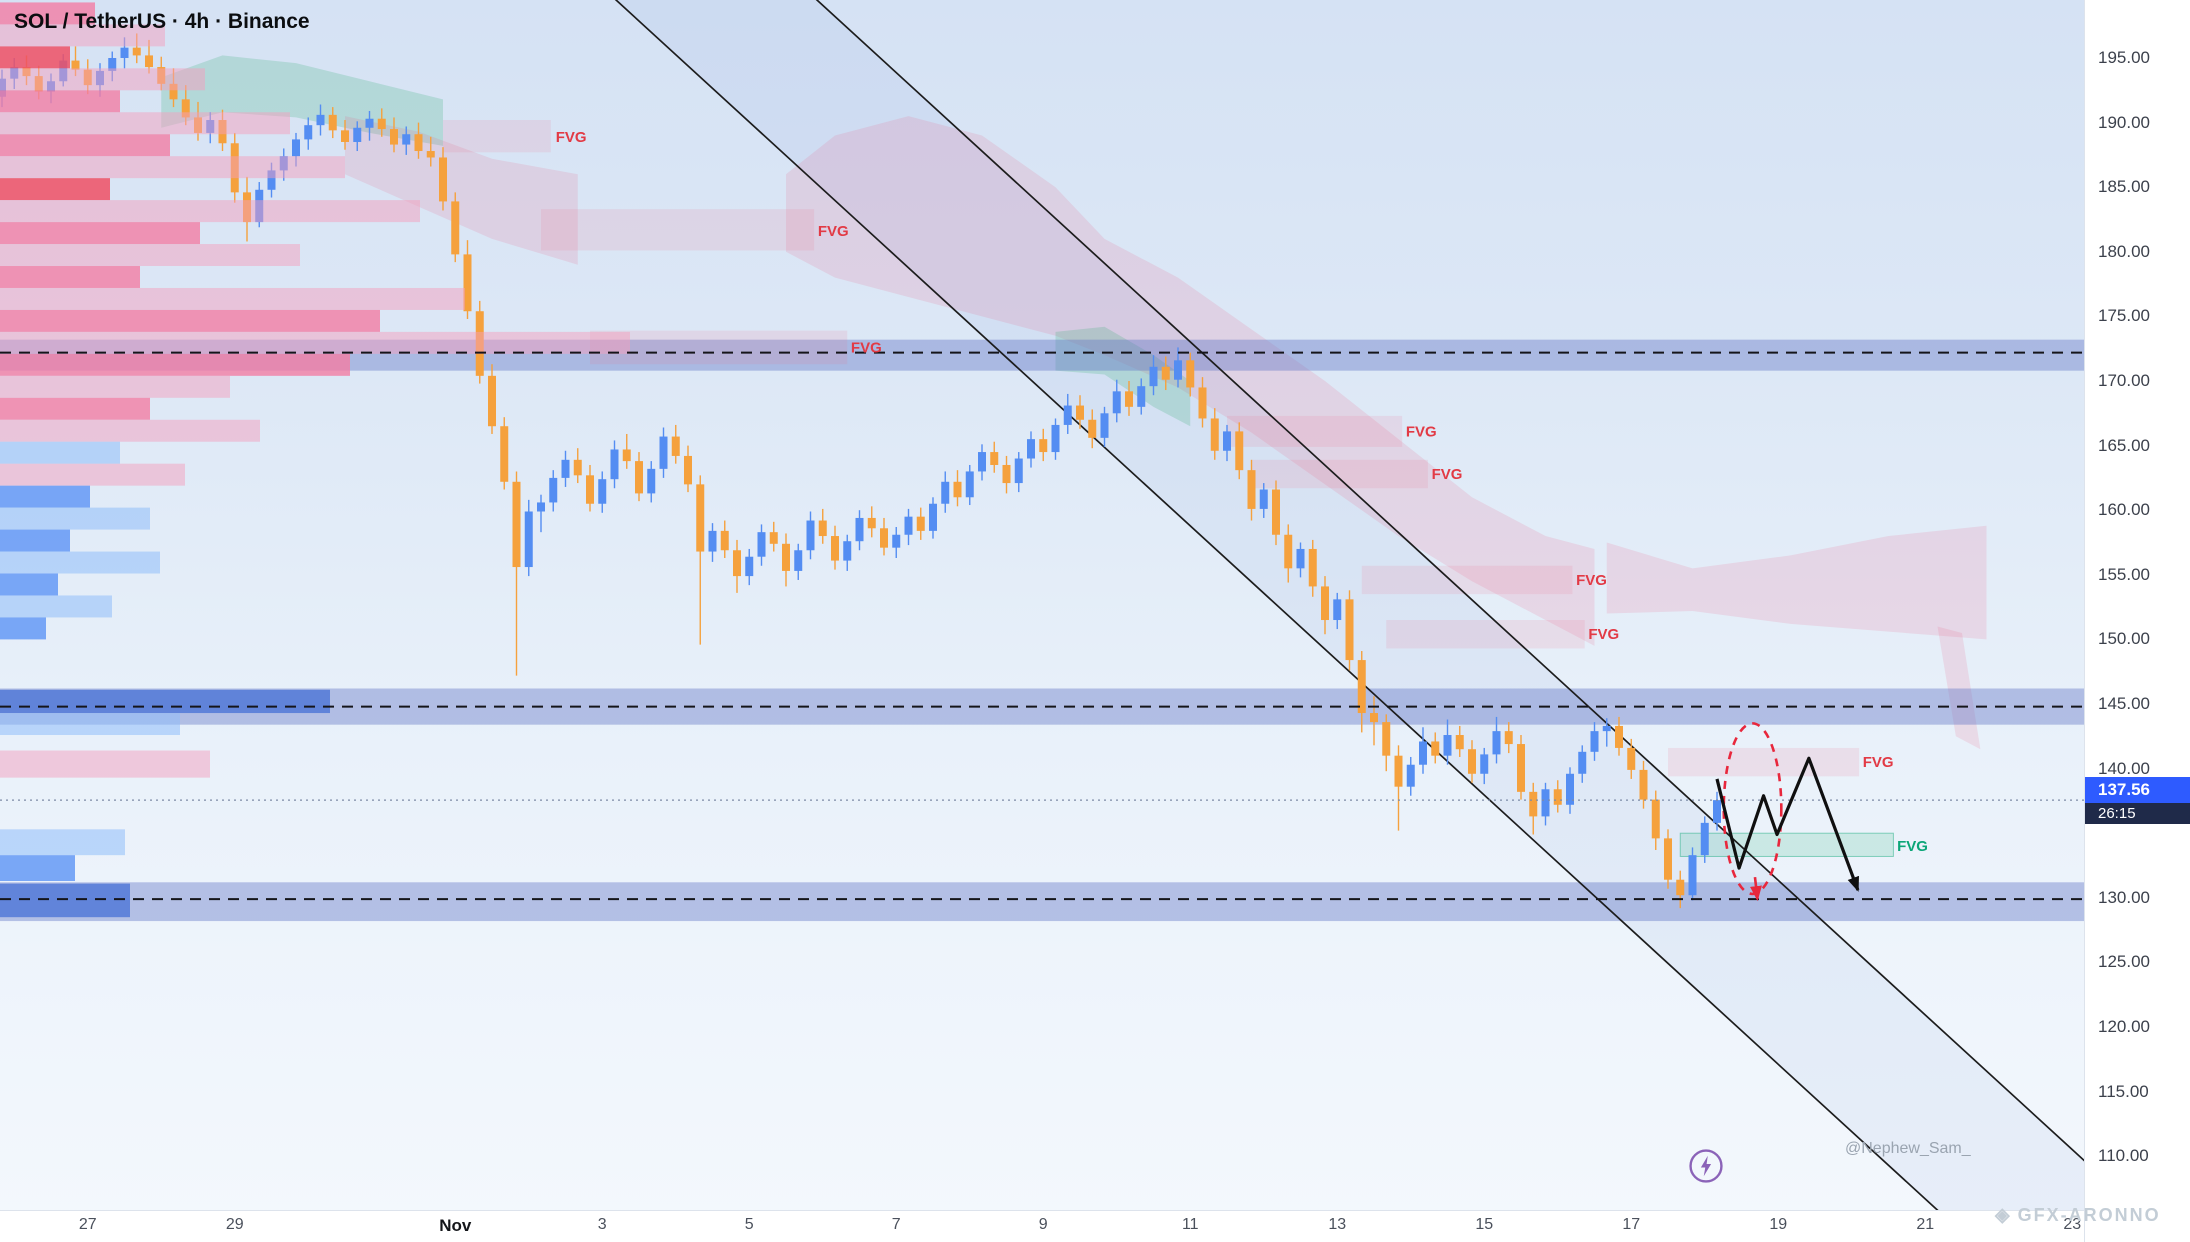 The height and width of the screenshot is (1242, 2190). What do you see at coordinates (2124, 962) in the screenshot?
I see `price-axis-label: 125.00` at bounding box center [2124, 962].